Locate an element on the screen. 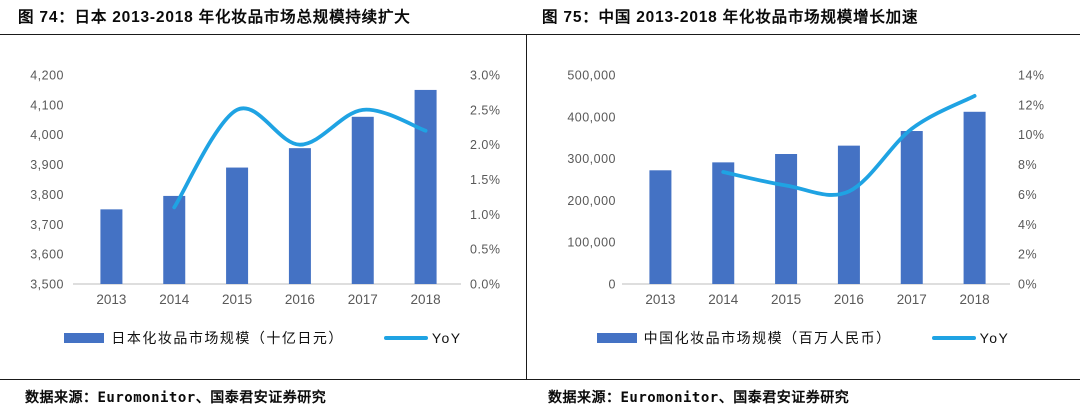 This screenshot has height=419, width=1080. left-axis-tick: 500,000 is located at coordinates (591, 76).